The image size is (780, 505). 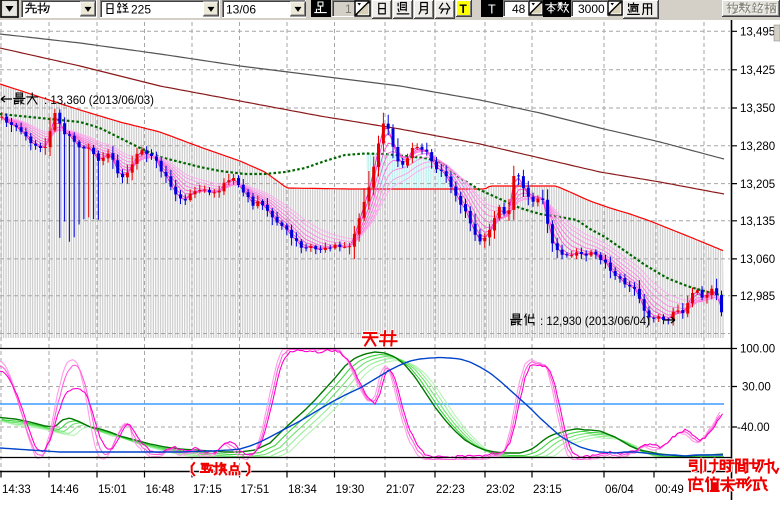 I want to click on svg-text: 23:15, so click(x=547, y=490).